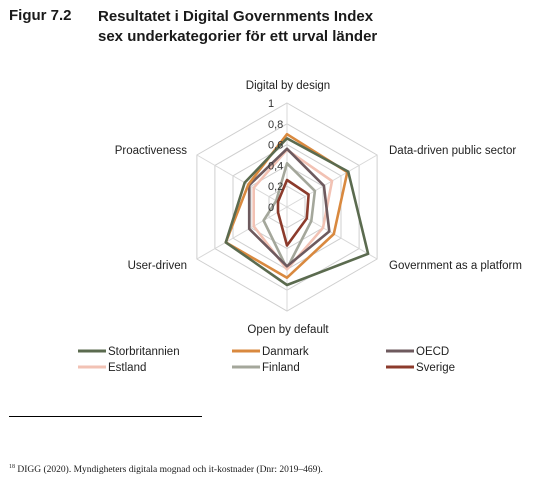 This screenshot has height=486, width=547. Describe the element at coordinates (12, 467) in the screenshot. I see `footnote-number: 18` at that location.